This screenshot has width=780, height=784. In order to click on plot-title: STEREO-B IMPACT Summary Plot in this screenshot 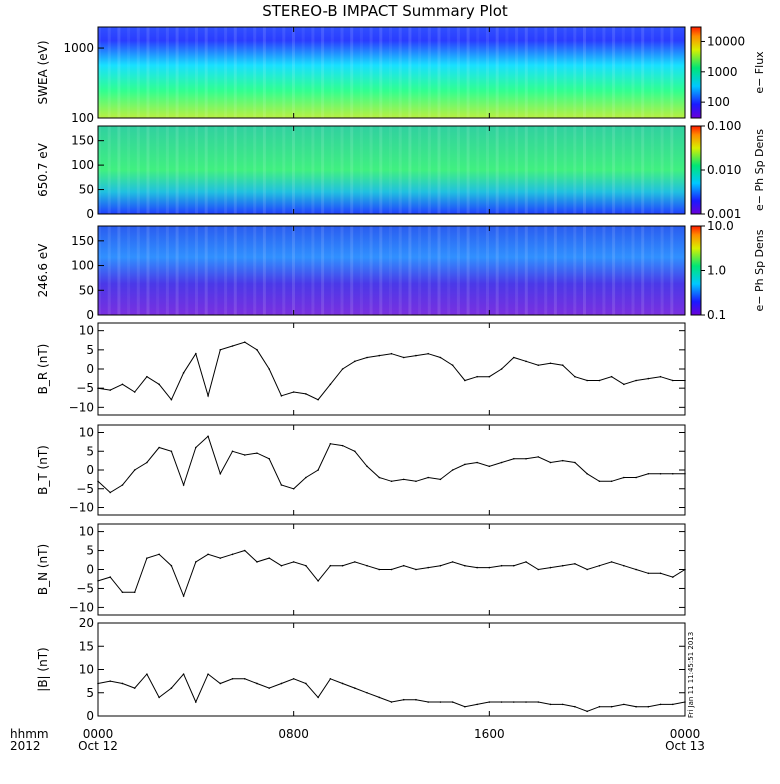, I will do `click(385, 11)`.